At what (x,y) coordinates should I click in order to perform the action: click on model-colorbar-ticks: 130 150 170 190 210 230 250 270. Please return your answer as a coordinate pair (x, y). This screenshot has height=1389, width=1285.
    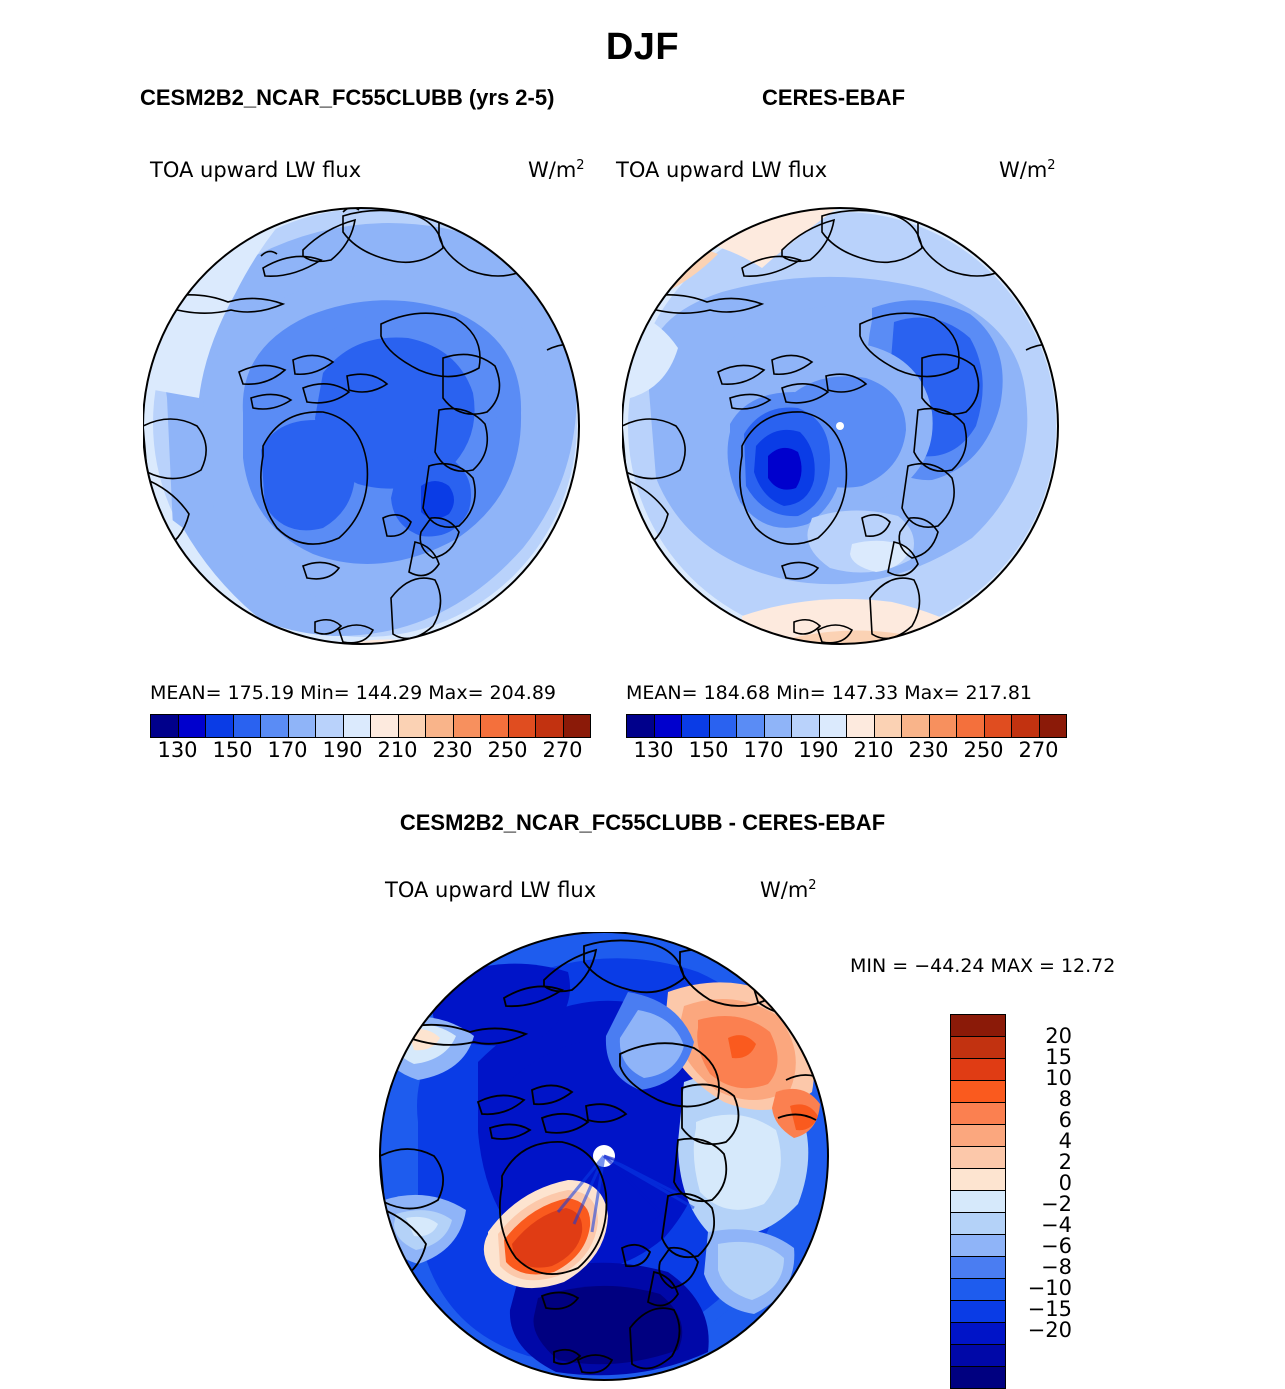
    Looking at the image, I should click on (370, 751).